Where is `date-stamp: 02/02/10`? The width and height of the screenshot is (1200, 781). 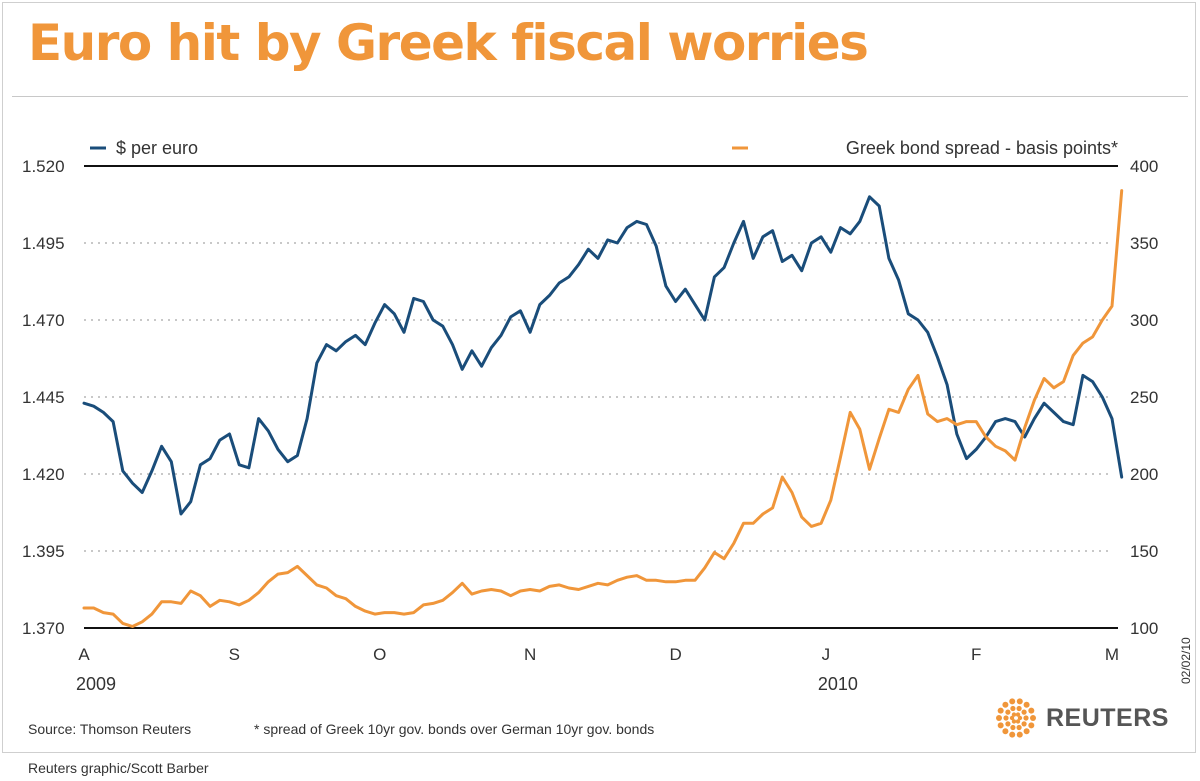
date-stamp: 02/02/10 is located at coordinates (1186, 660).